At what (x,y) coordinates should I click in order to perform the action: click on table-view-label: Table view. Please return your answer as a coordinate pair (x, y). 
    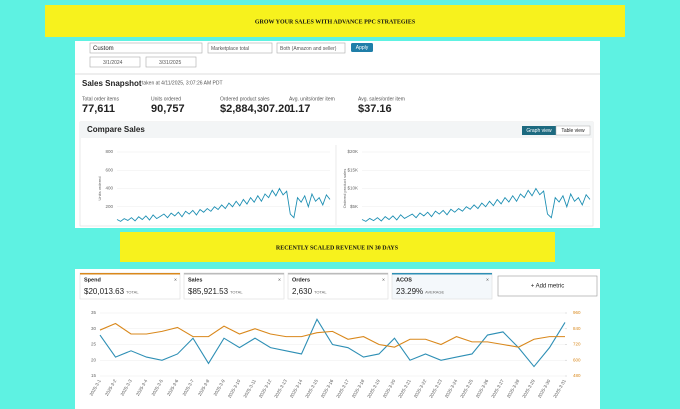
    Looking at the image, I should click on (573, 131).